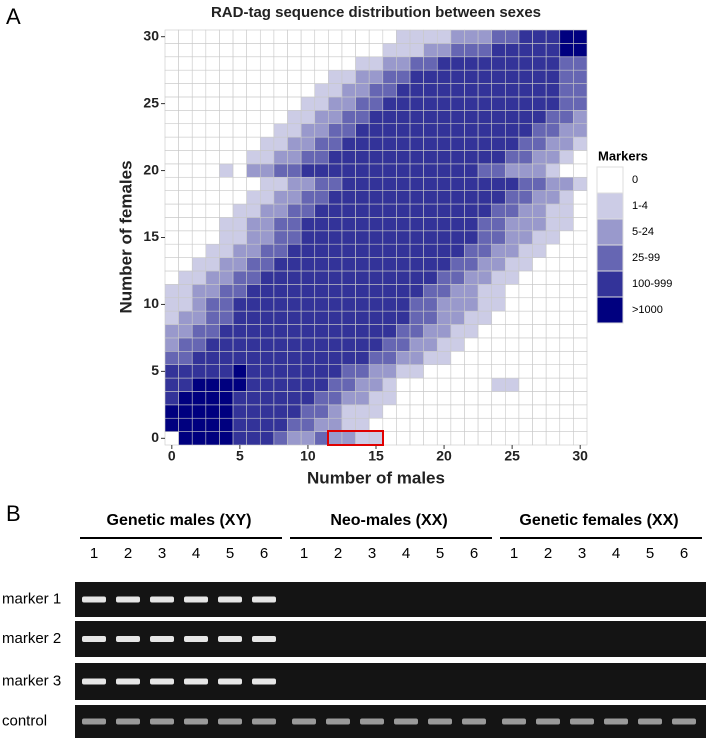 This screenshot has width=709, height=743. What do you see at coordinates (172, 456) in the screenshot?
I see `x-tick-label: 0` at bounding box center [172, 456].